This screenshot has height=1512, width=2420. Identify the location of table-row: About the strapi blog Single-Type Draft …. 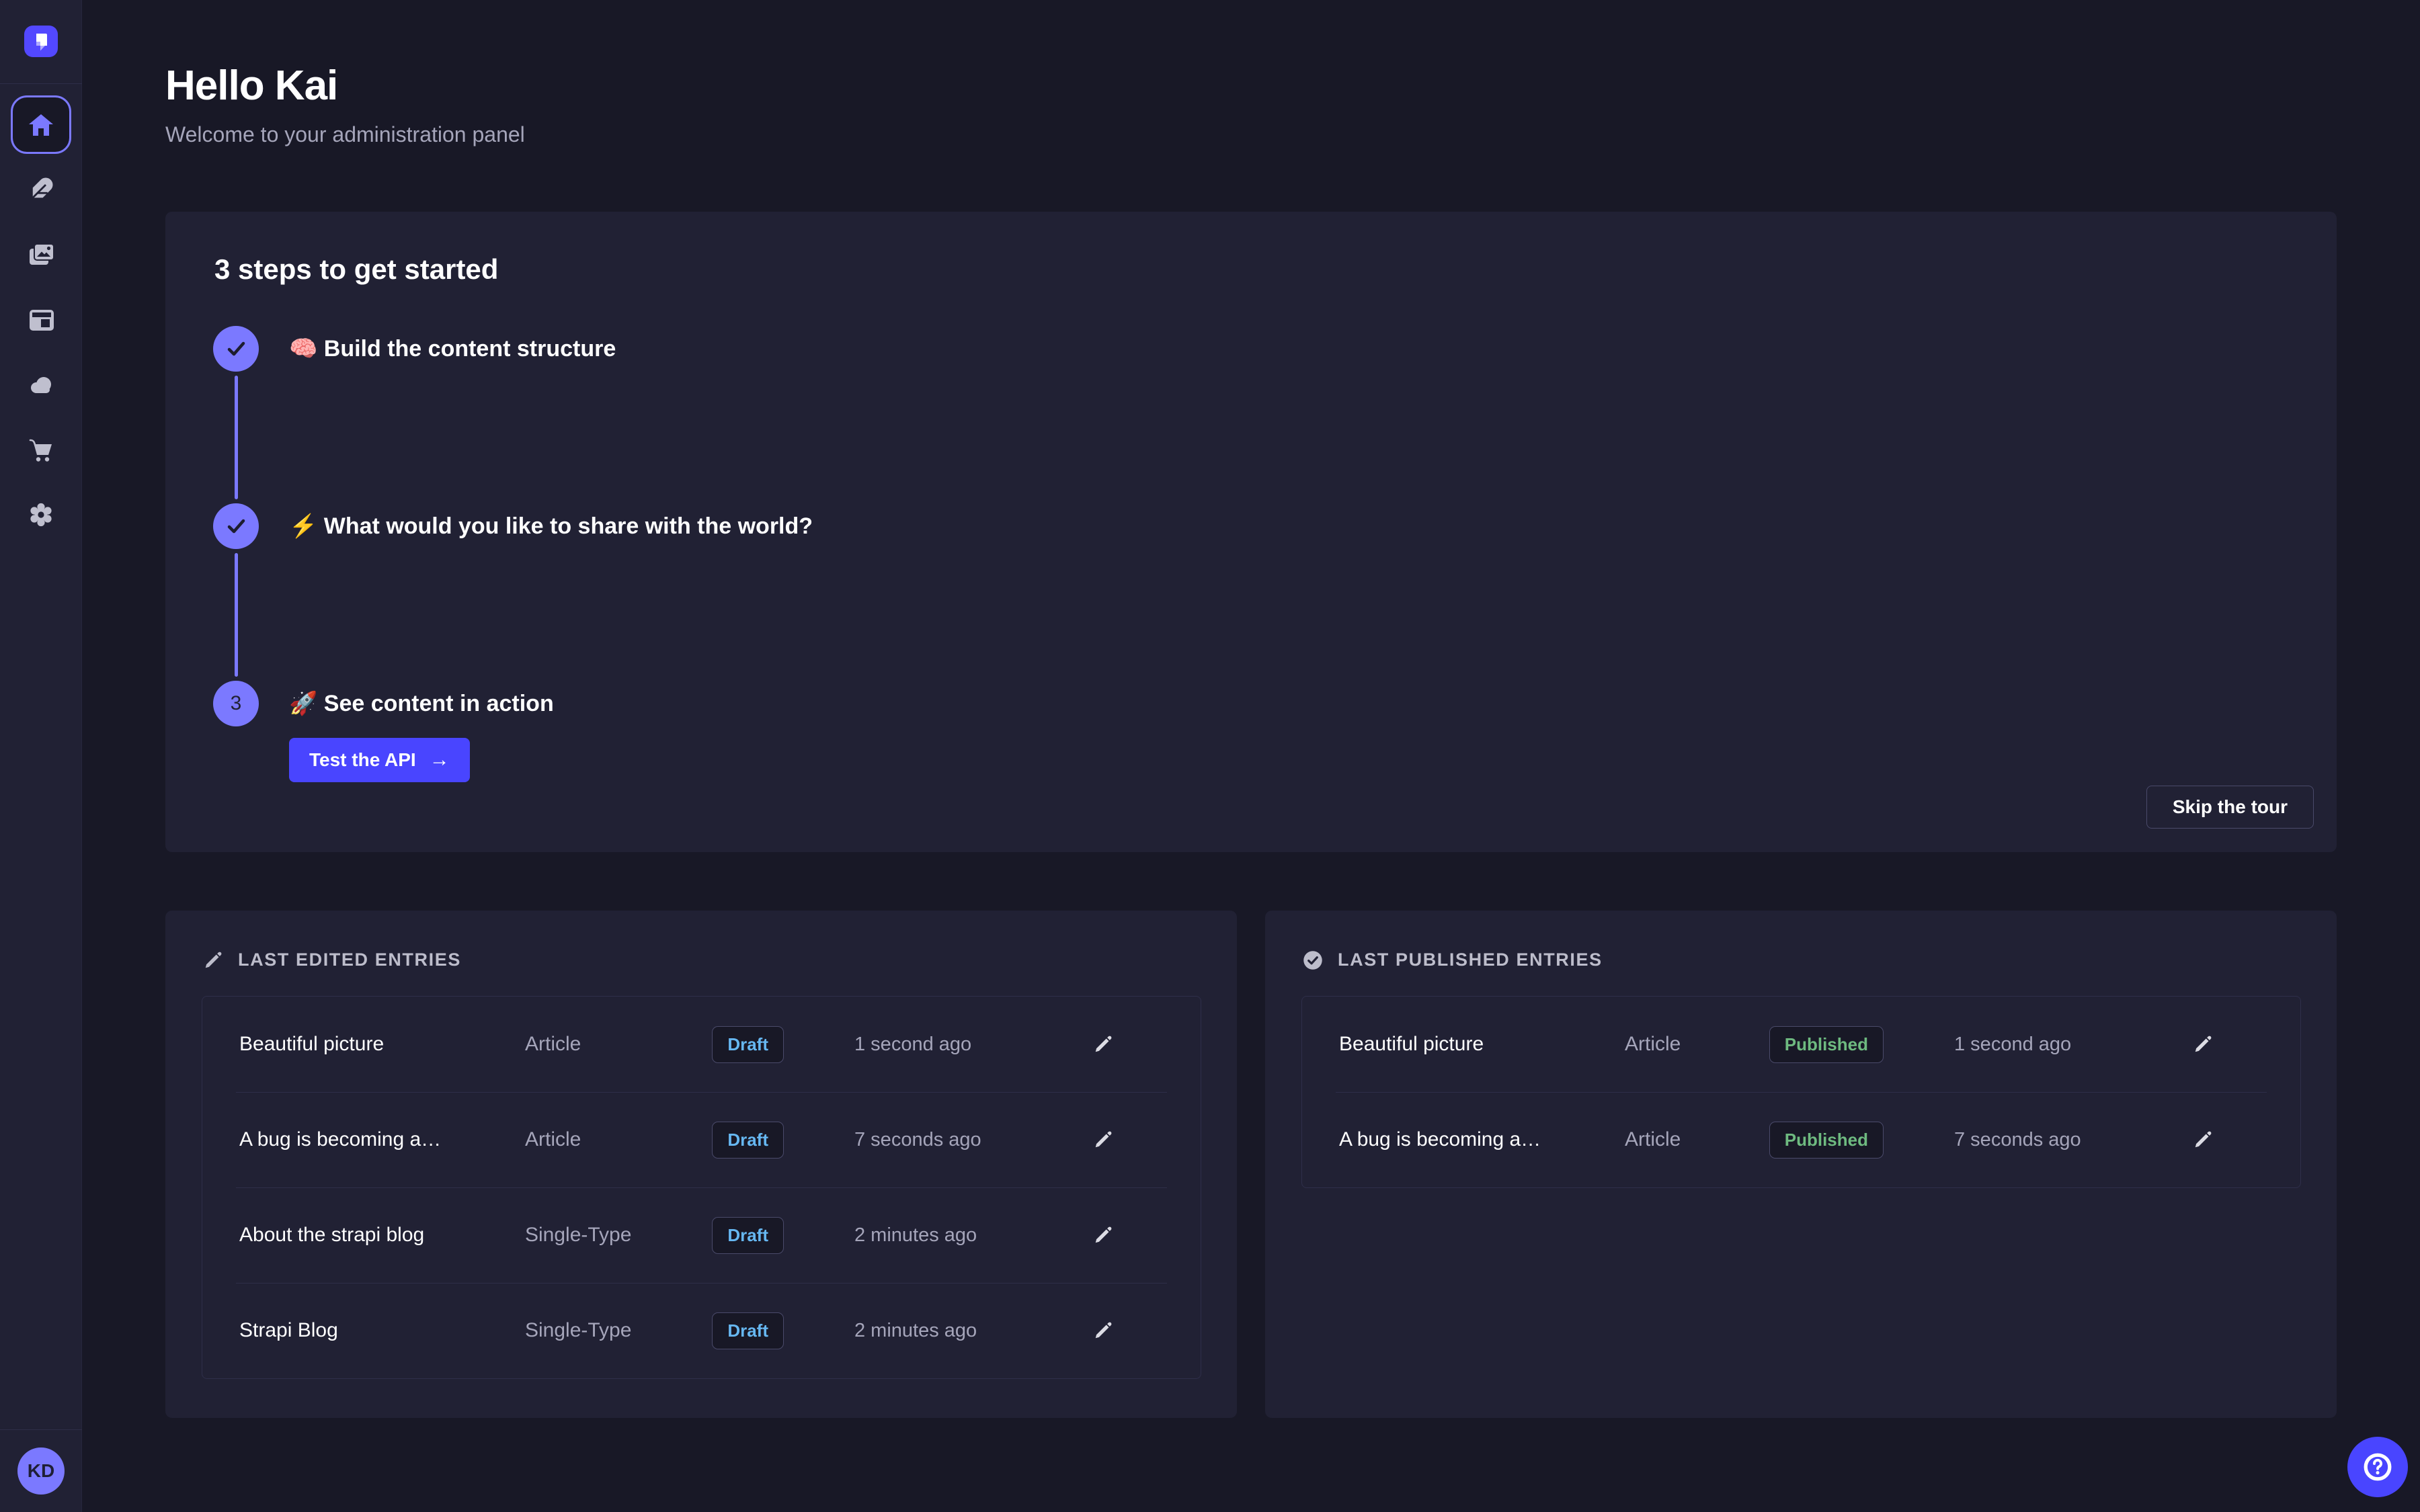
(701, 1235).